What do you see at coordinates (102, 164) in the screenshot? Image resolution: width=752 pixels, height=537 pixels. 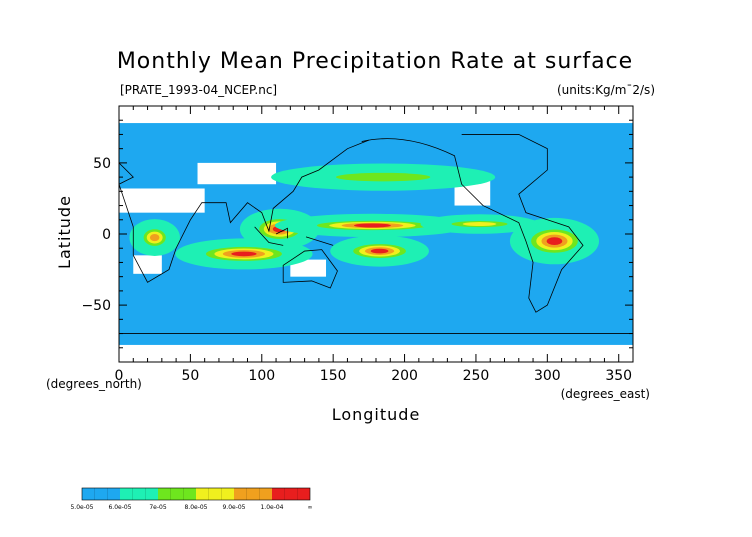 I see `y-tick-label: 50` at bounding box center [102, 164].